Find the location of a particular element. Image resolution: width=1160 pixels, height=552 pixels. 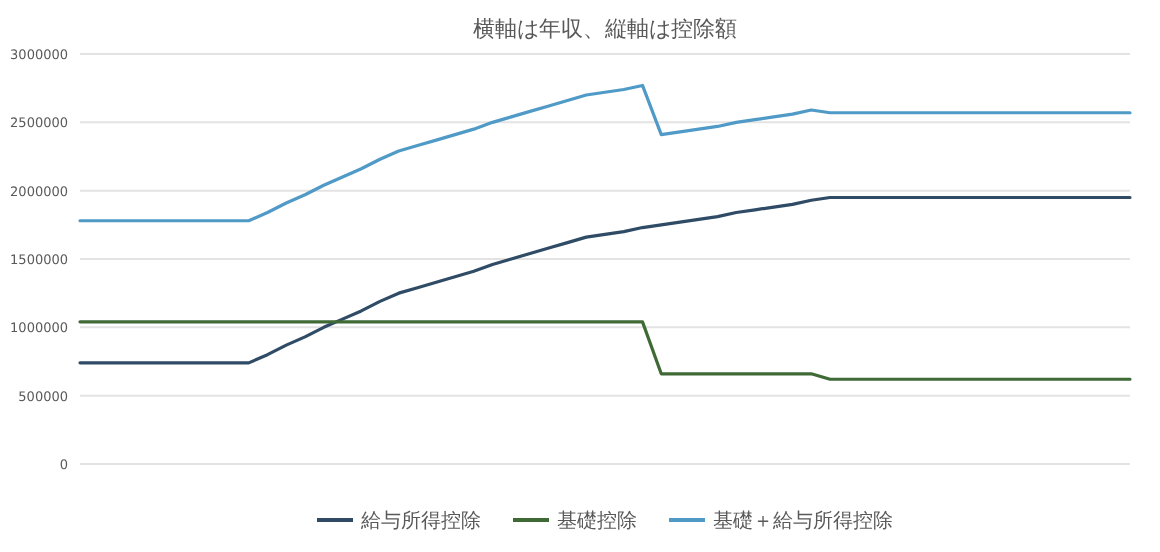

legend-label: 基礎控除 is located at coordinates (597, 521).